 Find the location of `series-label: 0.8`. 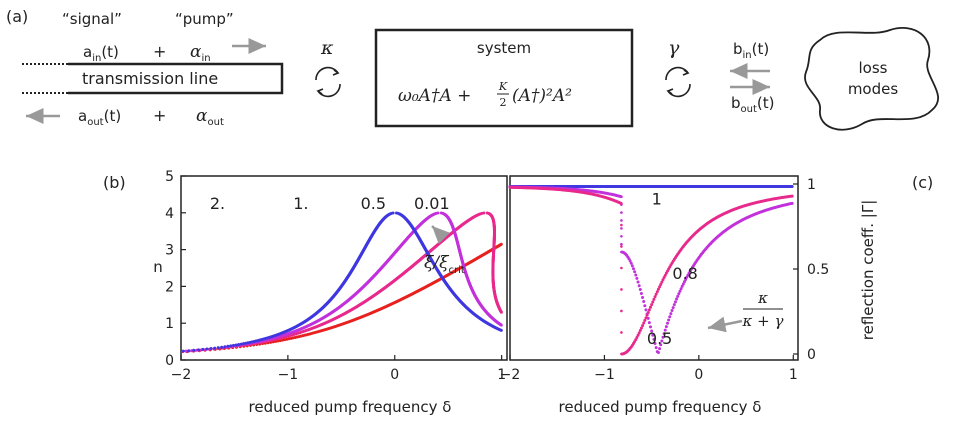

series-label: 0.8 is located at coordinates (684, 273).